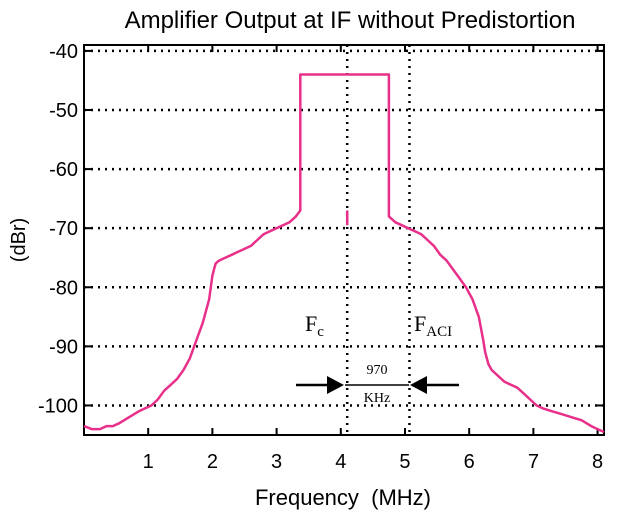  Describe the element at coordinates (533, 462) in the screenshot. I see `xtick-label-6: 7` at that location.